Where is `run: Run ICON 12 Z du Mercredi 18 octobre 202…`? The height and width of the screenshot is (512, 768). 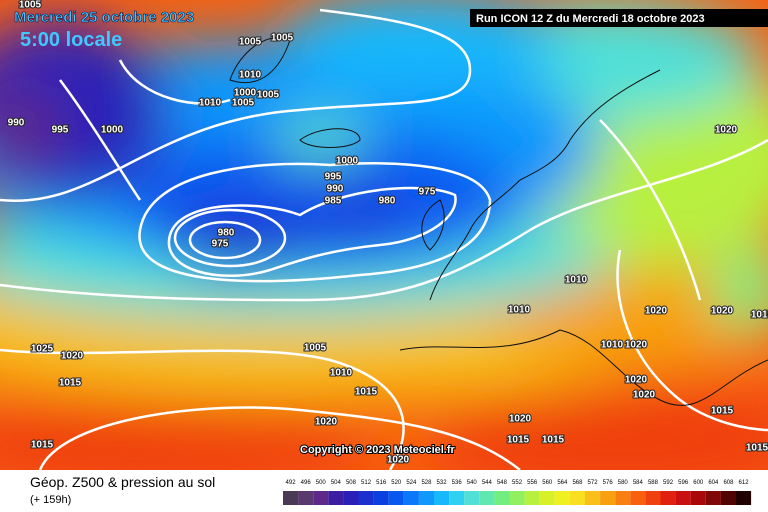 run: Run ICON 12 Z du Mercredi 18 octobre 202… is located at coordinates (590, 19).